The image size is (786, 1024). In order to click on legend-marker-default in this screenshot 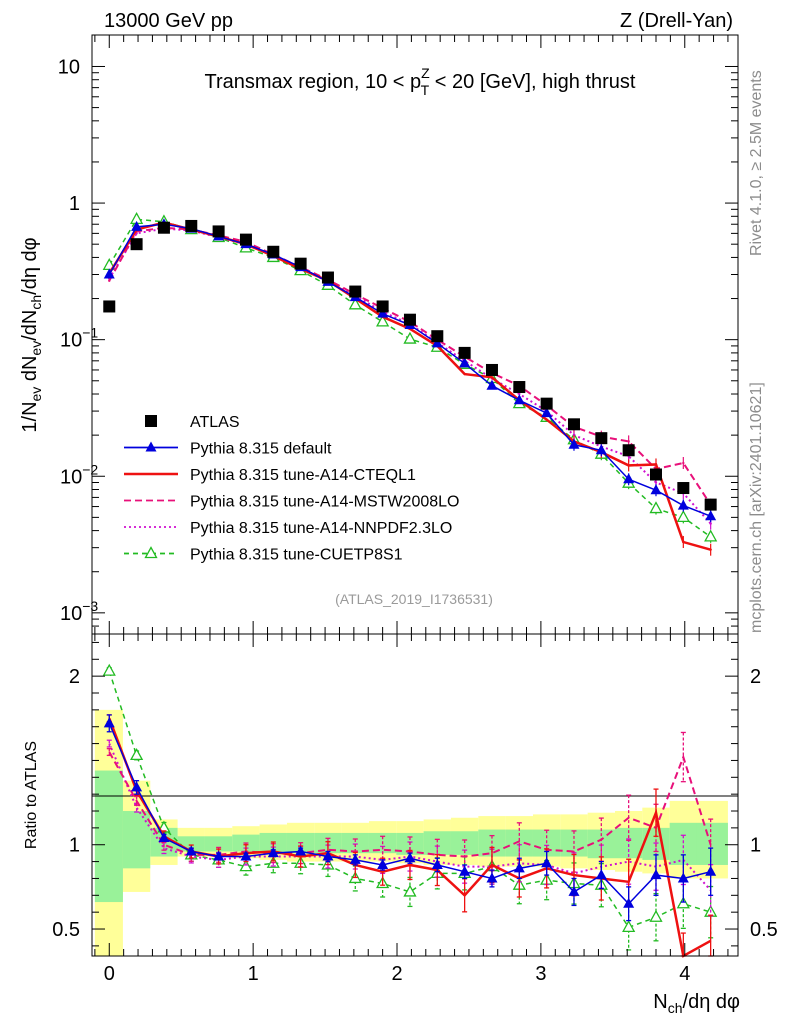, I will do `click(151, 446)`.